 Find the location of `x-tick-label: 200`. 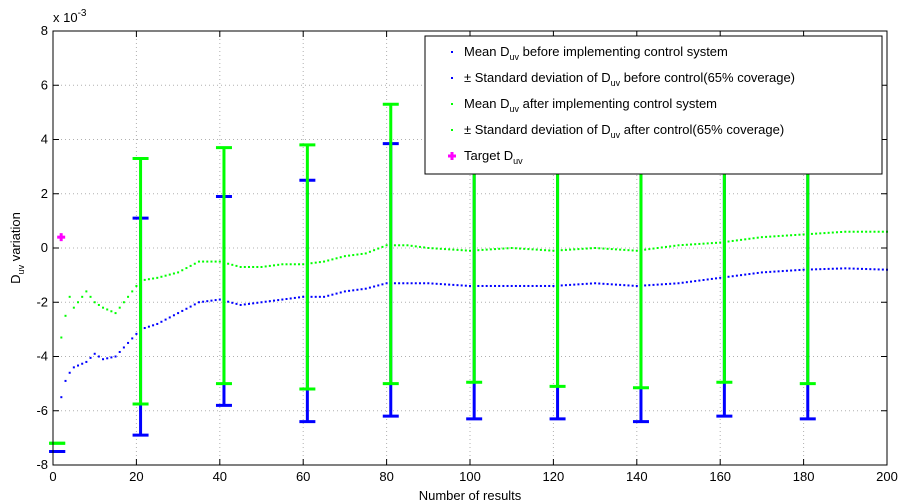

x-tick-label: 200 is located at coordinates (887, 476).